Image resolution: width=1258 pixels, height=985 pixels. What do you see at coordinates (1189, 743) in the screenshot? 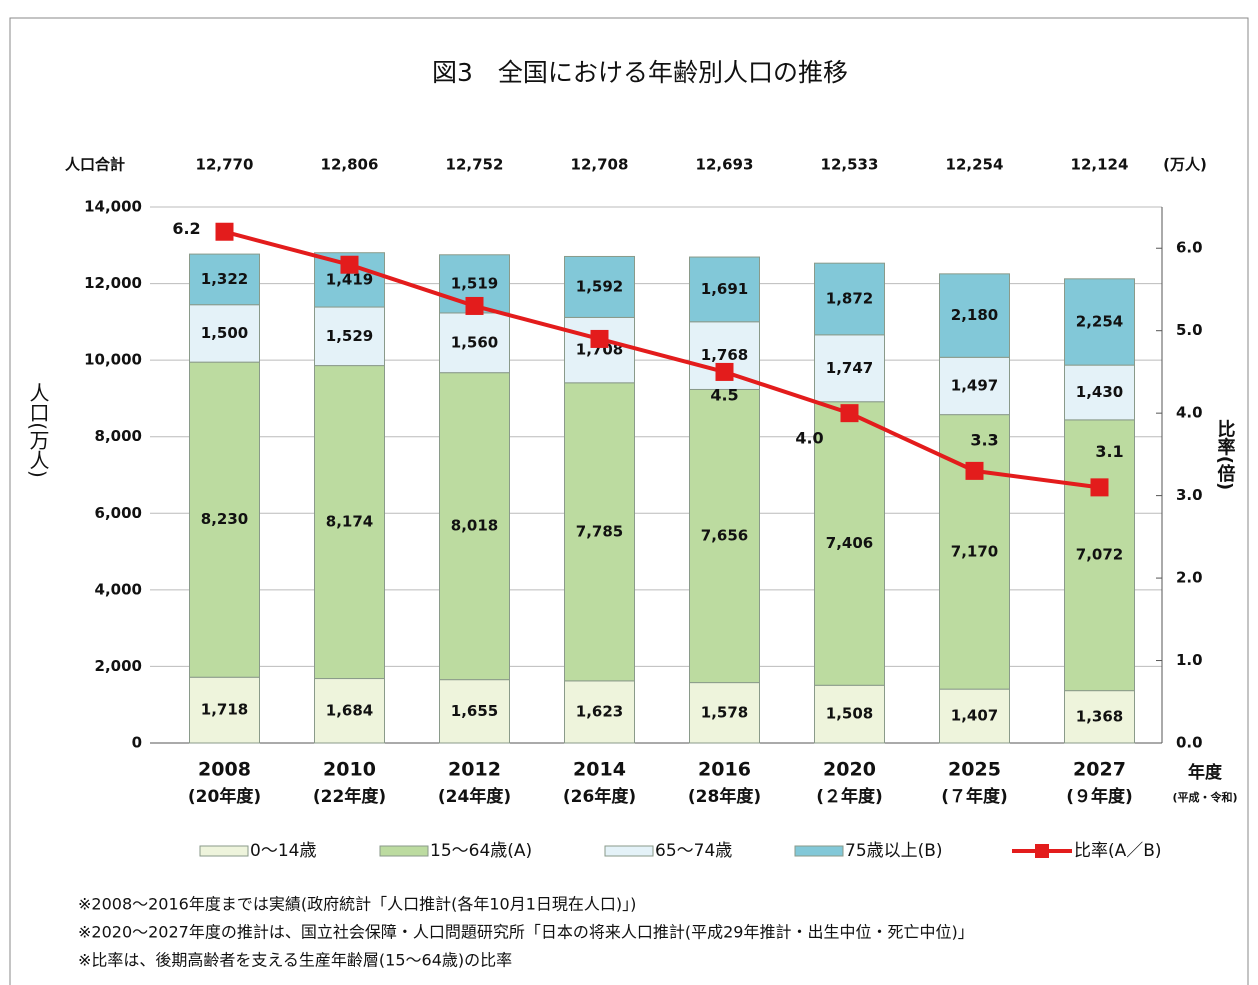
I see `y2-tick-label: 0.0` at bounding box center [1189, 743].